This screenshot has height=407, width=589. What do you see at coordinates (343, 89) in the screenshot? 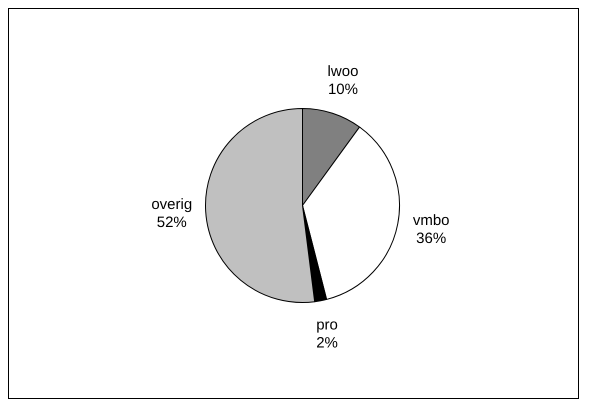
I see `data-label: 10%` at bounding box center [343, 89].